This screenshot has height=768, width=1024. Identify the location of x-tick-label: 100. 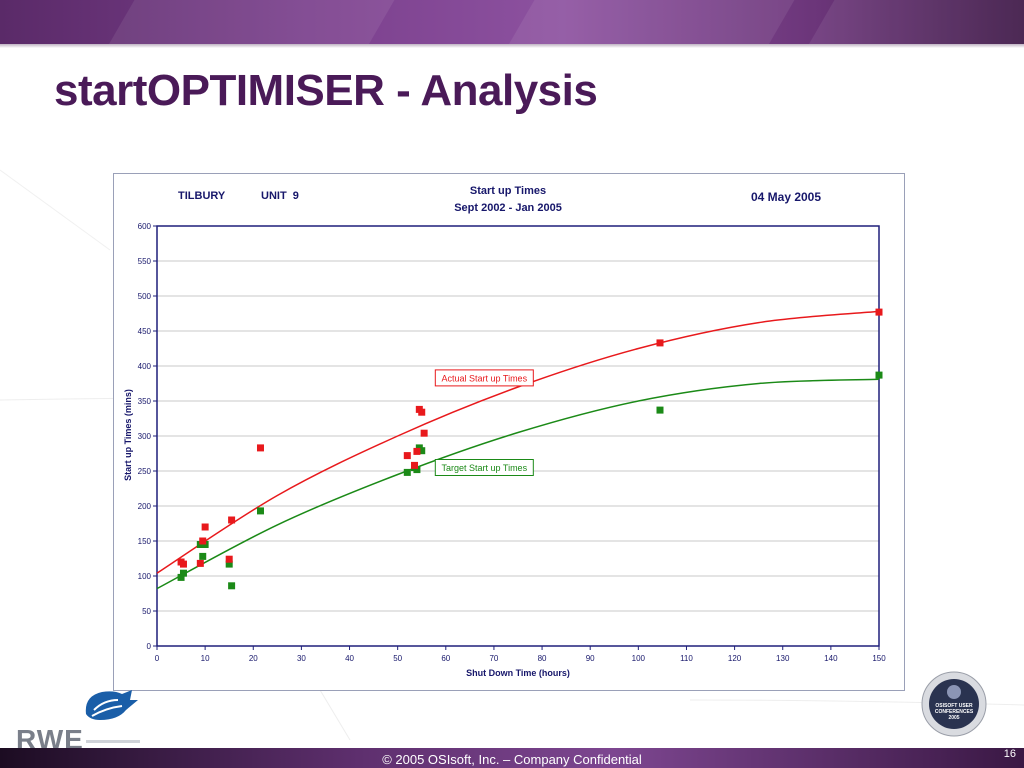
(639, 658).